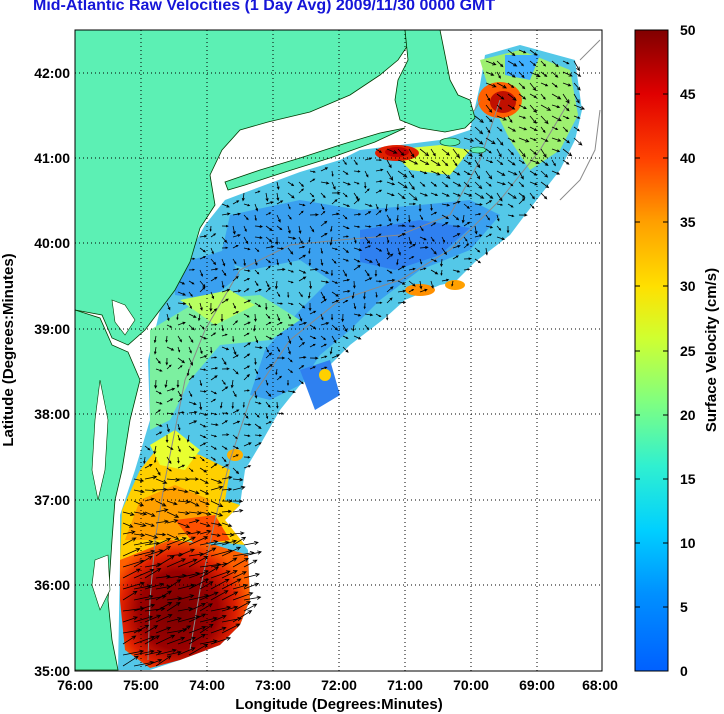 The height and width of the screenshot is (714, 724). What do you see at coordinates (8, 349) in the screenshot?
I see `y-axis-label: Latitude (Degrees:Minutes)` at bounding box center [8, 349].